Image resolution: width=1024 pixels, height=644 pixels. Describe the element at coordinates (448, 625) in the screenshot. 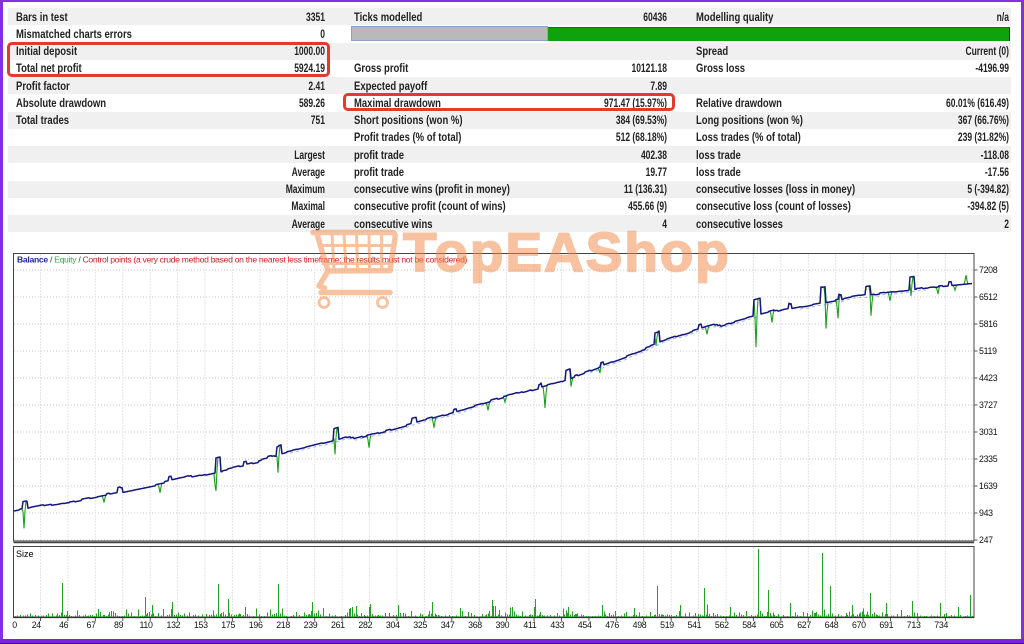

I see `svg-text: 347` at that location.